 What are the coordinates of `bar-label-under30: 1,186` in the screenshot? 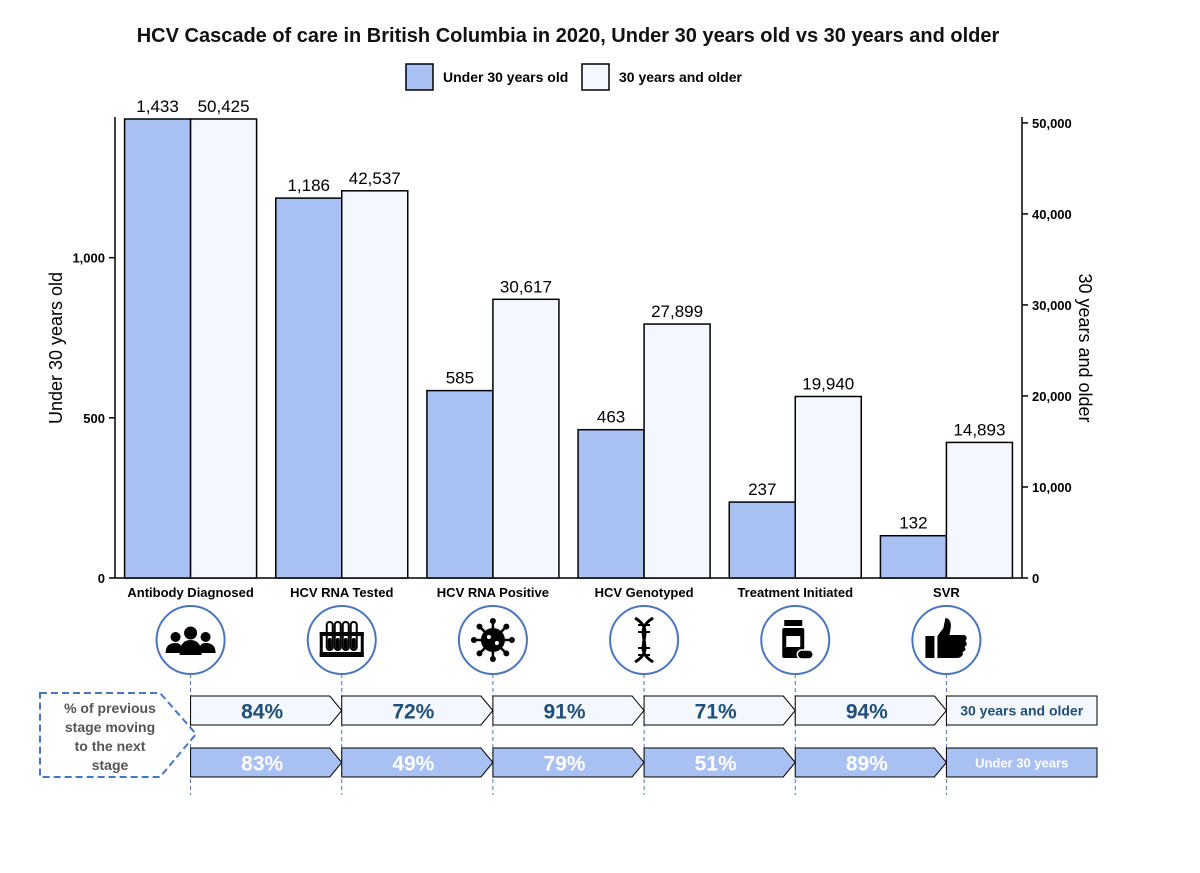 It's located at (308, 185).